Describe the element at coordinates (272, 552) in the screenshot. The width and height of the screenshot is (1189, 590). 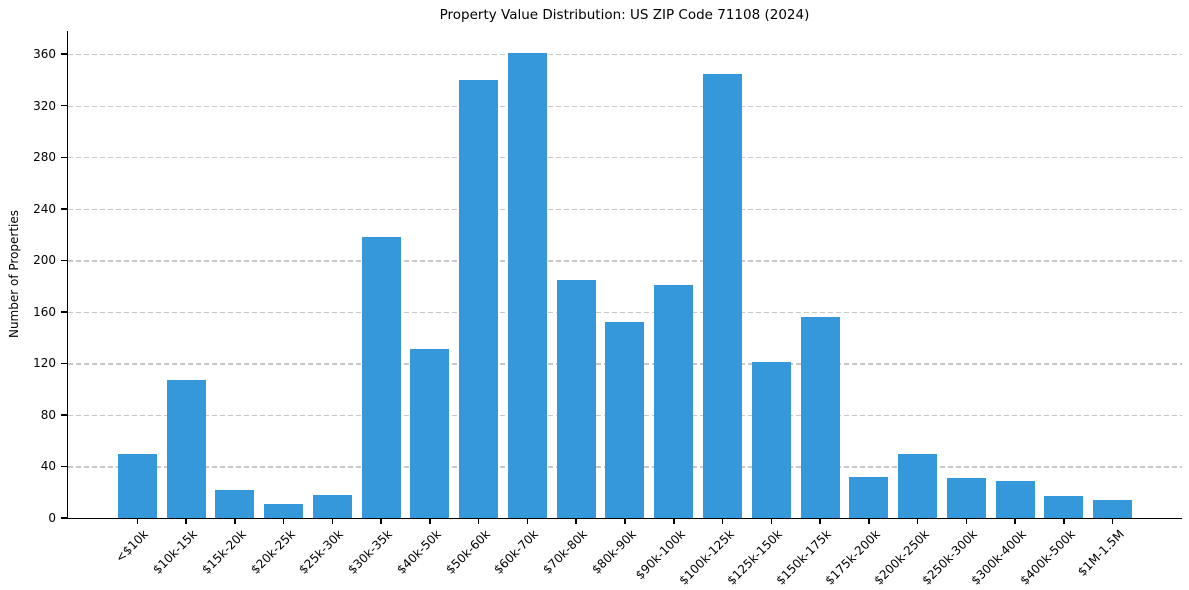
I see `x-tick-label: $20k-25k` at that location.